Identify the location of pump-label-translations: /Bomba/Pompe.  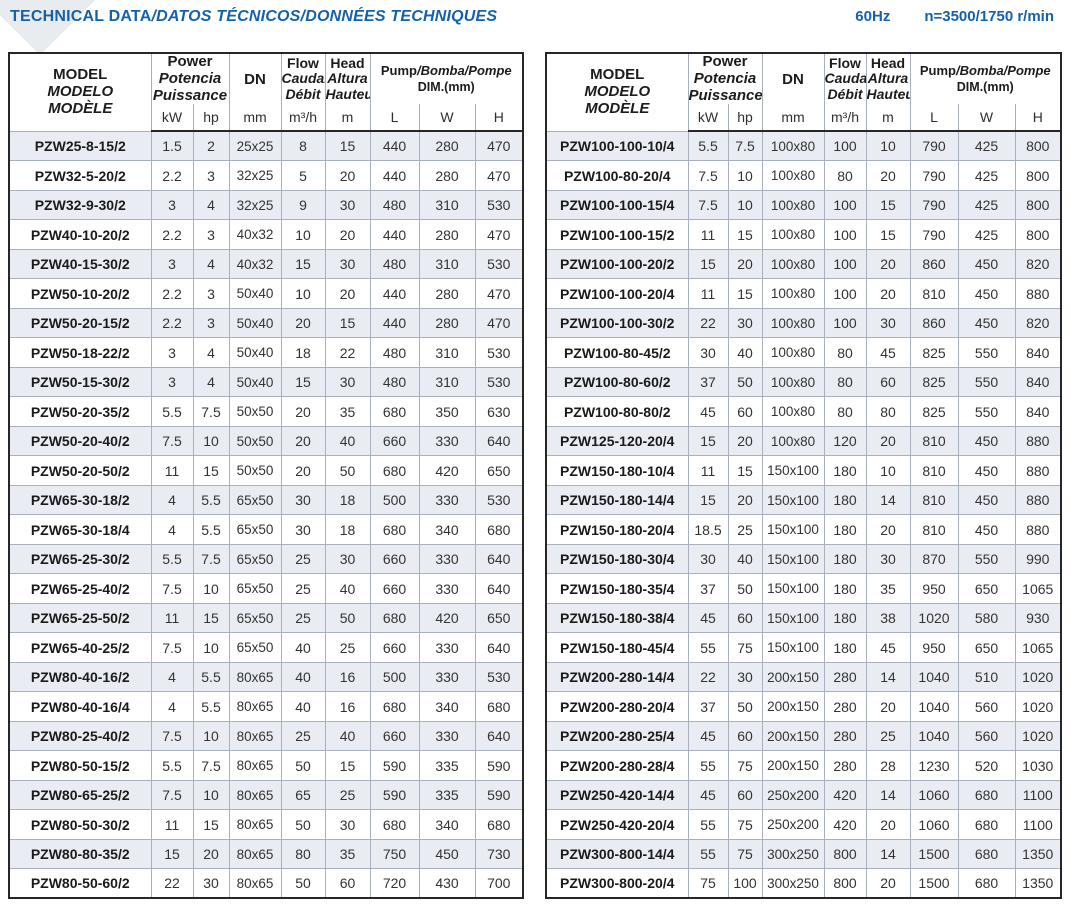
(464, 71).